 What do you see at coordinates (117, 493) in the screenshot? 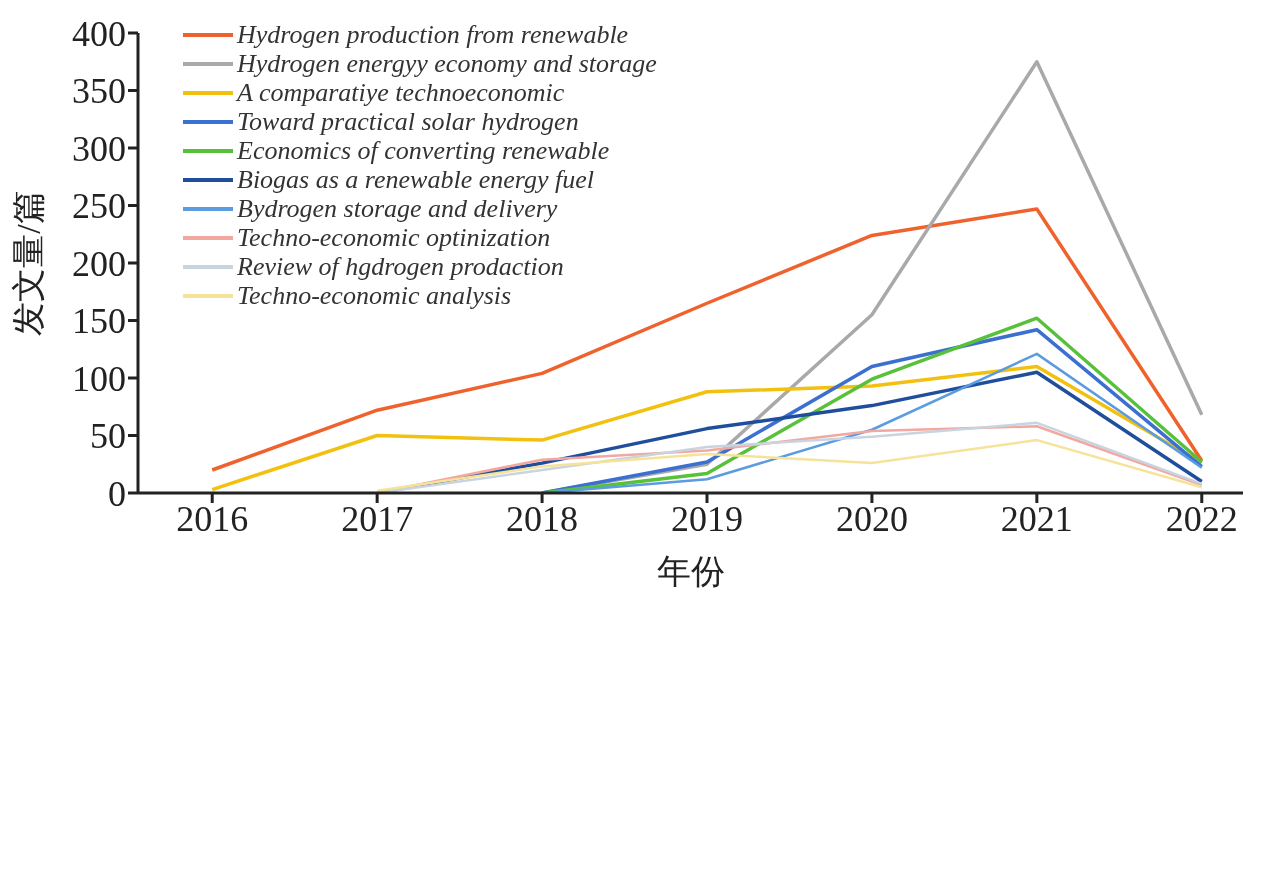
I see `y-tick-label: 0` at bounding box center [117, 493].